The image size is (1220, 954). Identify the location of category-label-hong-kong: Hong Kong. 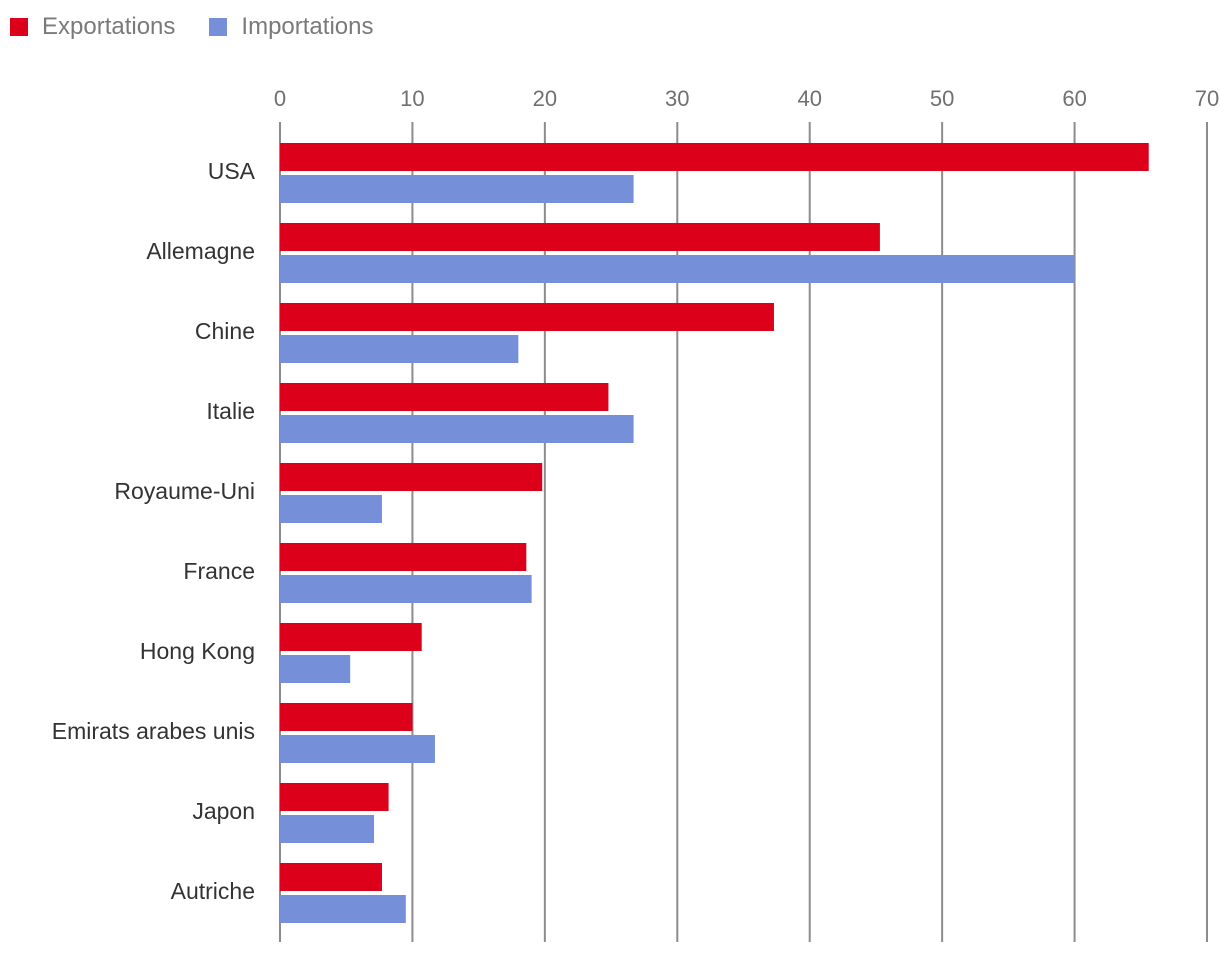
(197, 651).